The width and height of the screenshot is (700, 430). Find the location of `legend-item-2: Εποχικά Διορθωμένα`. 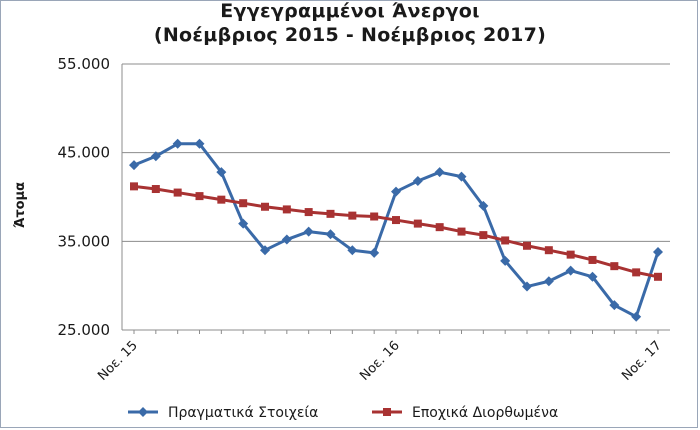

legend-item-2: Εποχικά Διορθωμένα is located at coordinates (465, 413).